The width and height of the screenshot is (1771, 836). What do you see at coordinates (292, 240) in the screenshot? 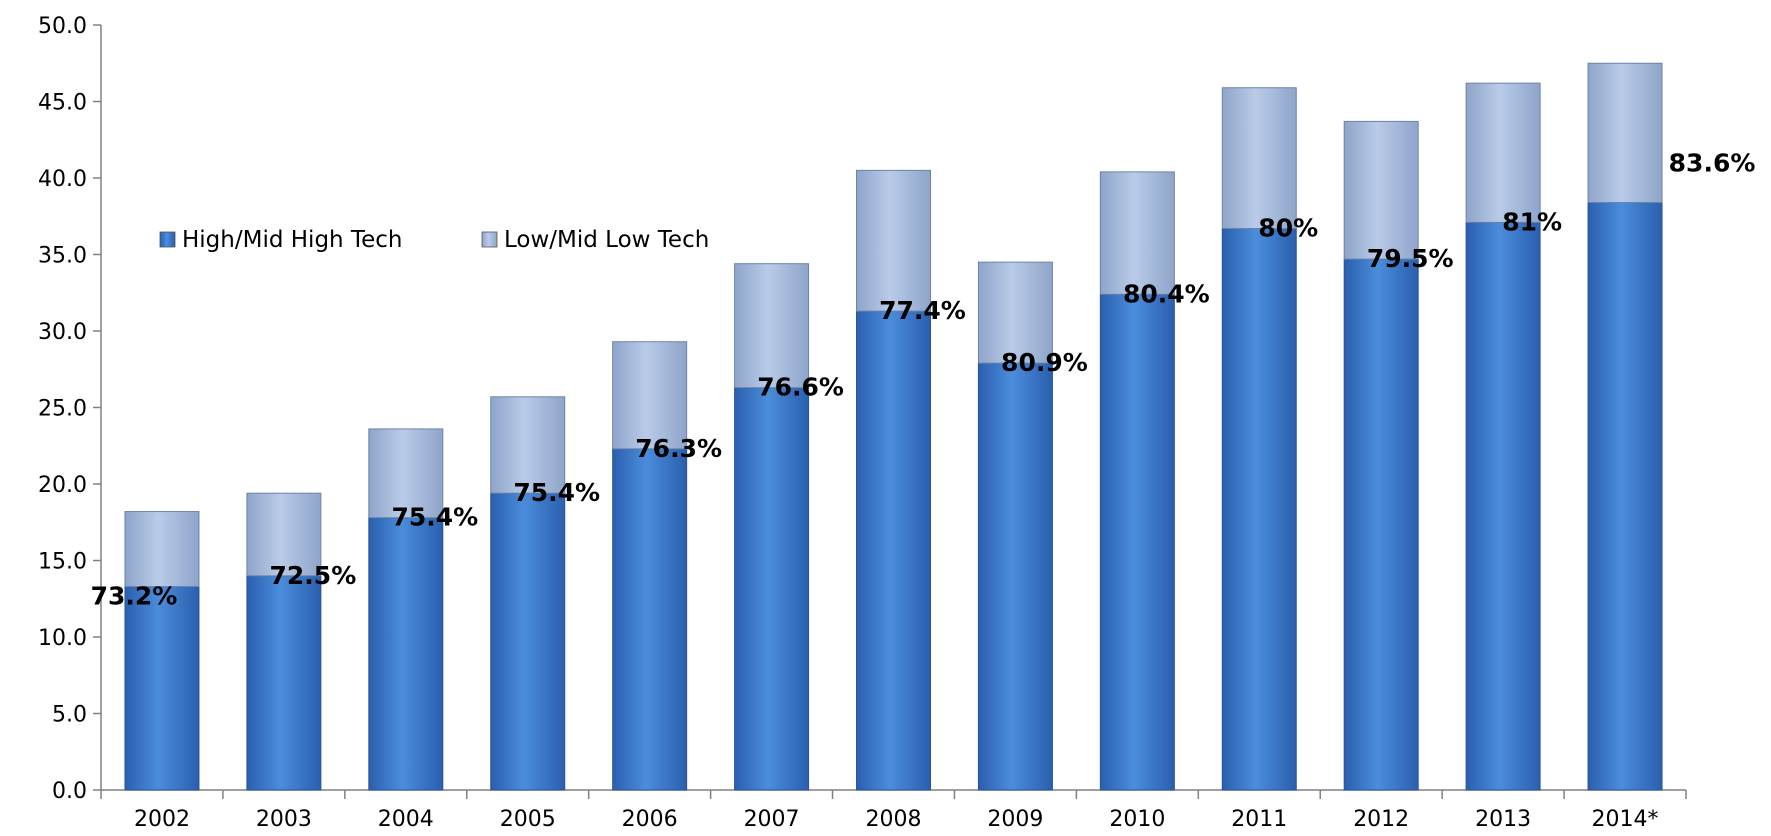
I see `legend-label: High/Mid High Tech` at bounding box center [292, 240].